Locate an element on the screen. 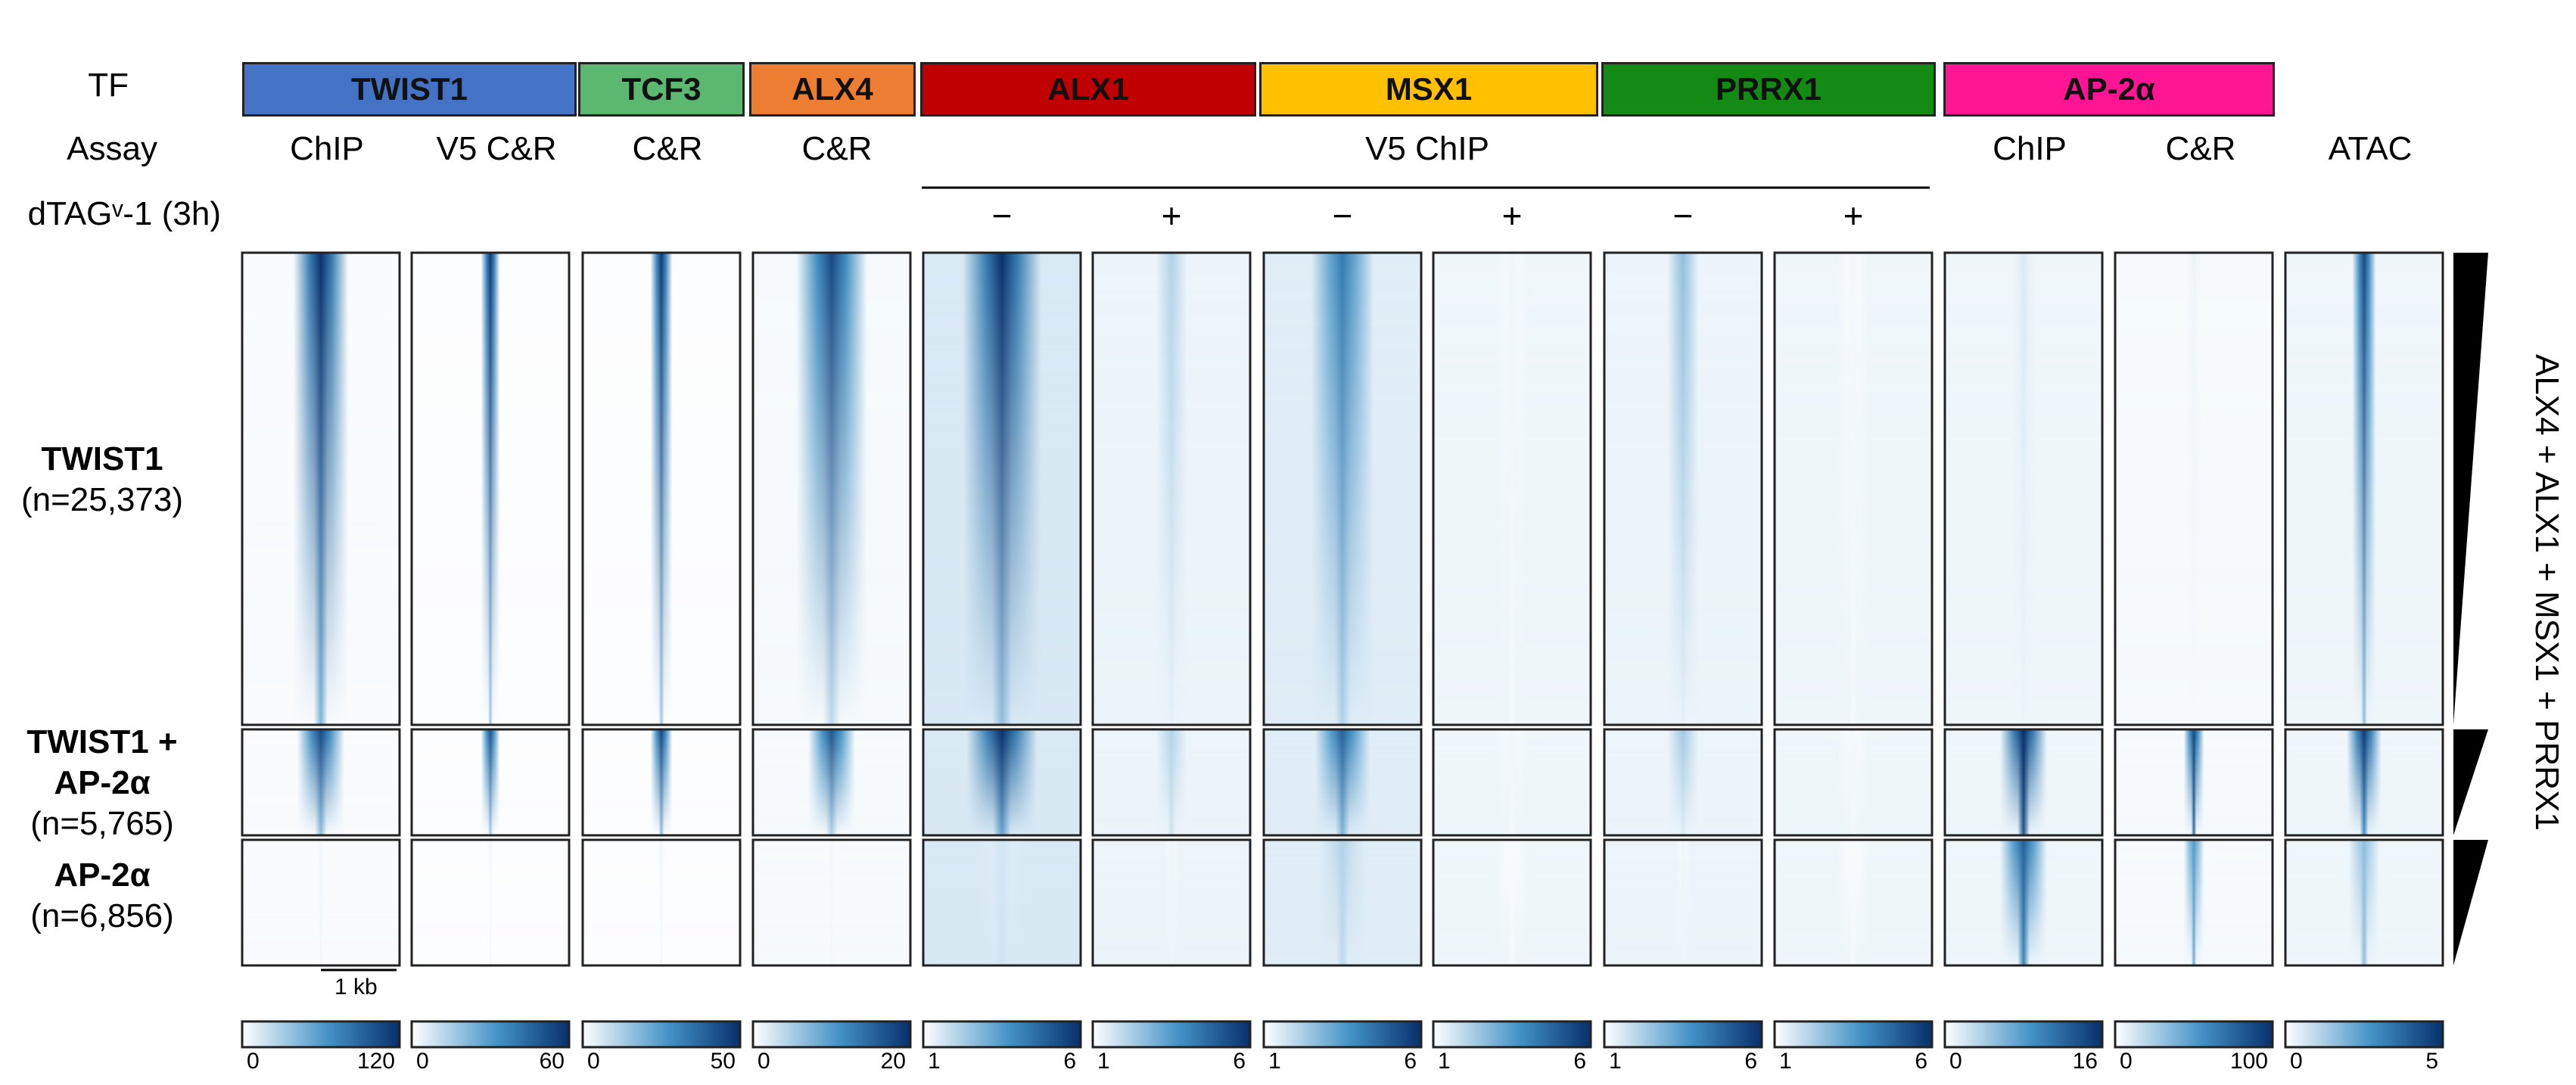 This screenshot has height=1085, width=2576. side-label: ALX4 + ALX1 + MSX1 + PRRX1 is located at coordinates (2546, 592).